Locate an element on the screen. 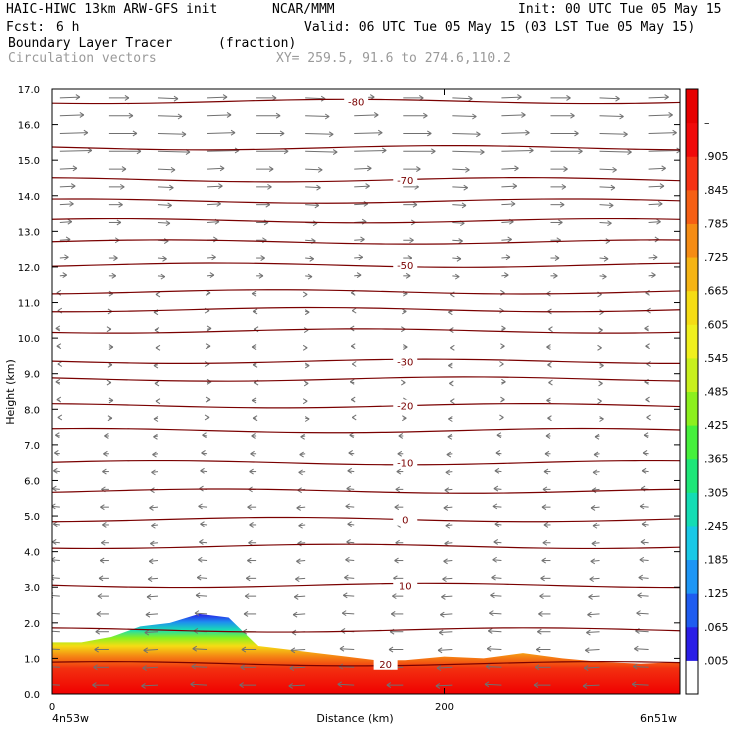 The height and width of the screenshot is (740, 740). contour-label: -30 is located at coordinates (405, 362).